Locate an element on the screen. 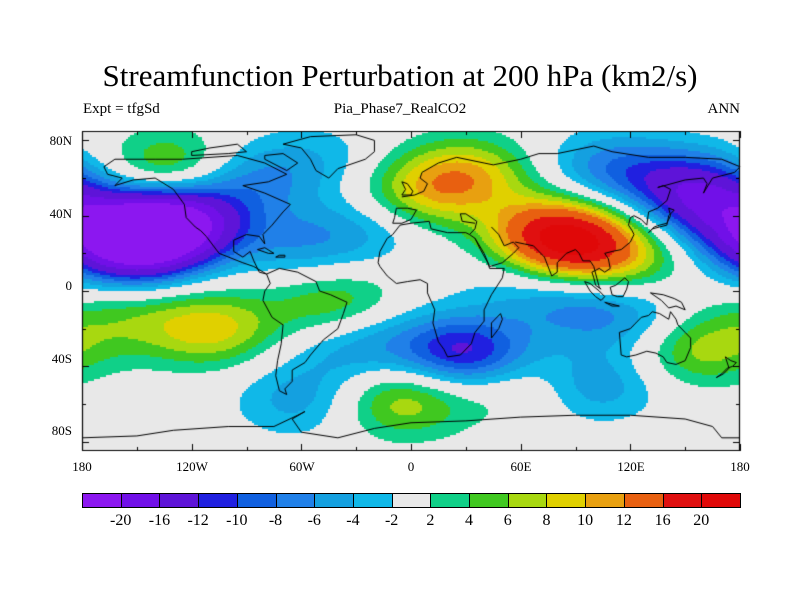  colorbar-label: 20 is located at coordinates (701, 520).